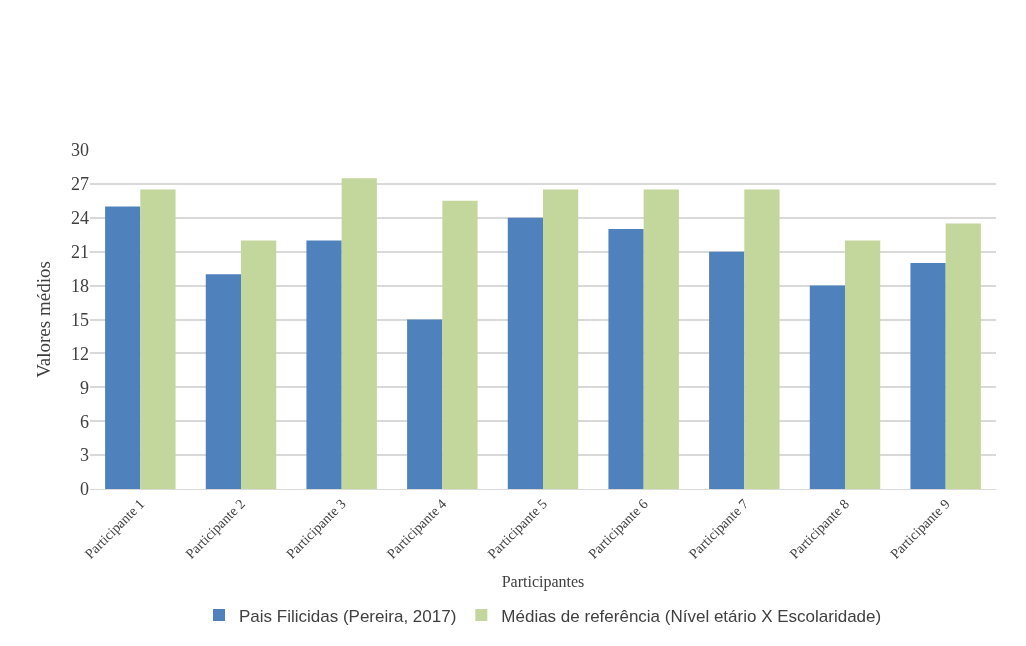  Describe the element at coordinates (80, 218) in the screenshot. I see `y-tick-label: 24` at that location.